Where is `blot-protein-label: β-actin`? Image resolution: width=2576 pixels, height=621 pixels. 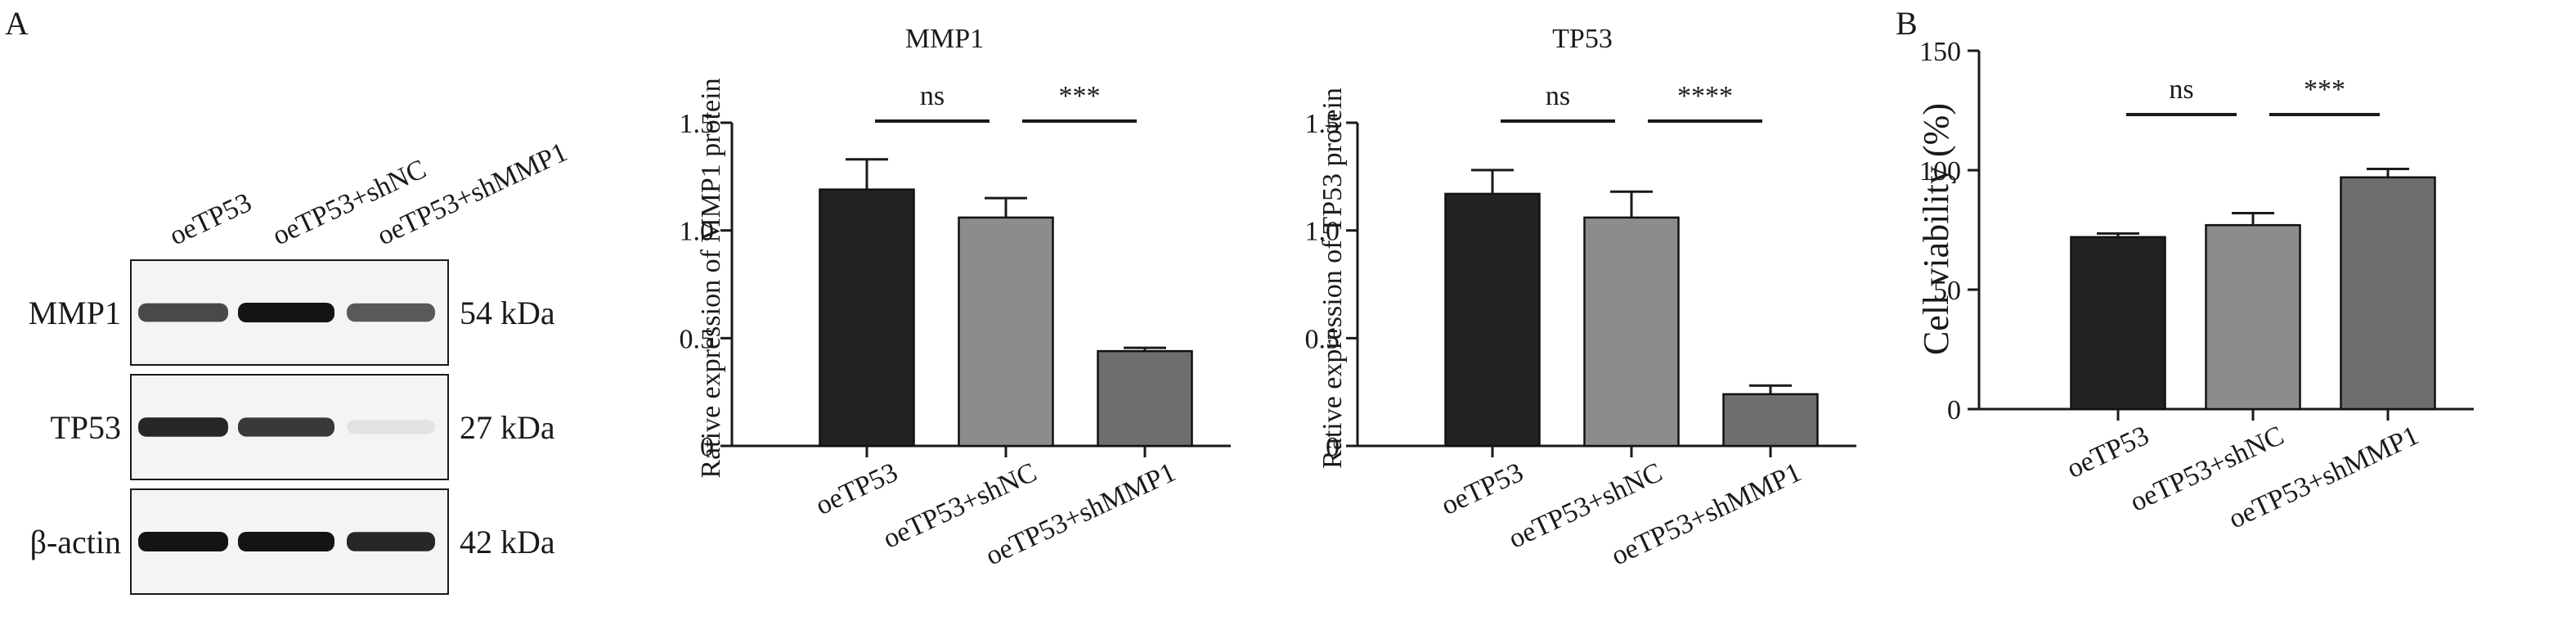
blot-protein-label: β-actin is located at coordinates (75, 542).